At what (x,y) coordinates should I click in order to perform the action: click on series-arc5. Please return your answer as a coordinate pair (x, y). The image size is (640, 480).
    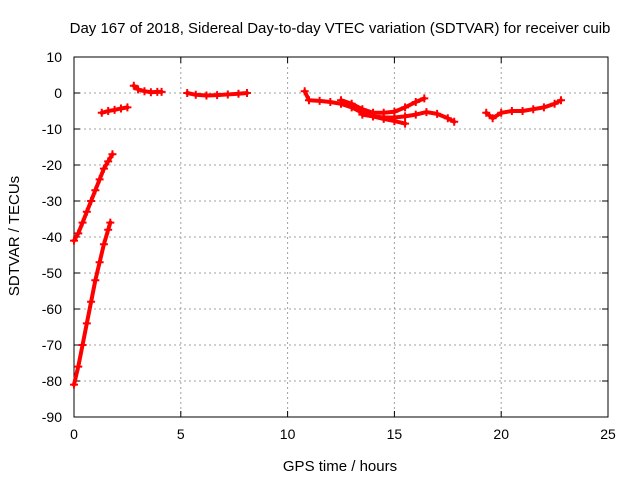
    Looking at the image, I should click on (217, 94).